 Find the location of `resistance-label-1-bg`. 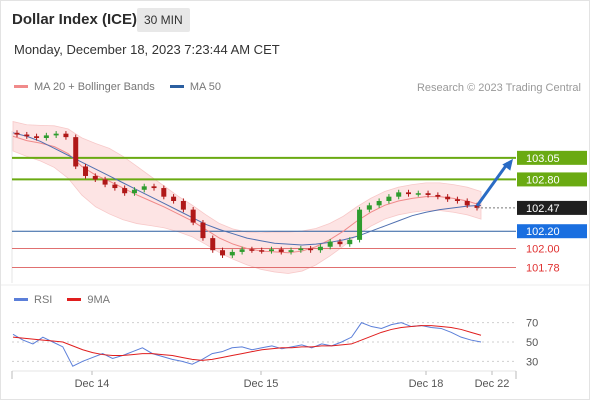

resistance-label-1-bg is located at coordinates (552, 157).